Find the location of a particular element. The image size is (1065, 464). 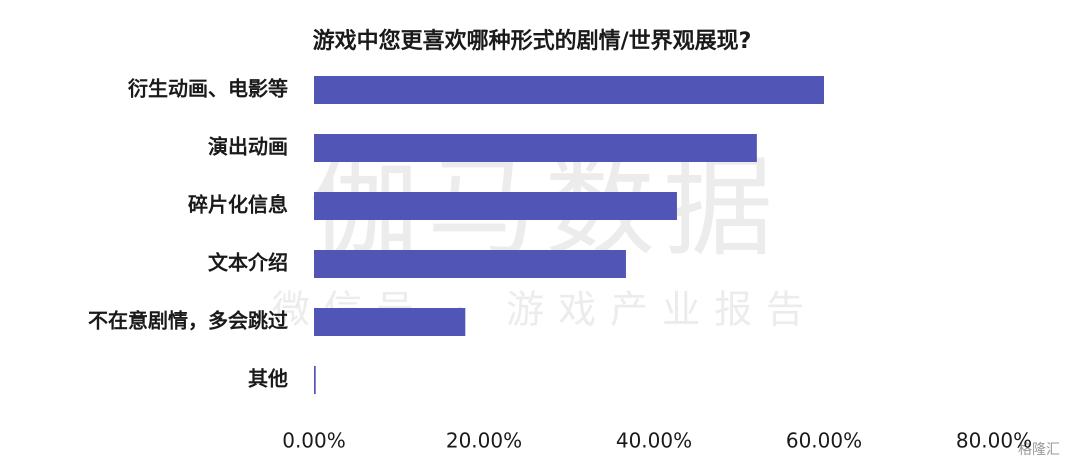

y-tick-label: 演出动画 is located at coordinates (248, 147).